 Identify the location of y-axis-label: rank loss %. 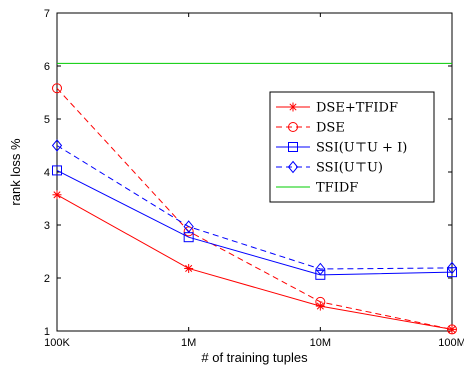
(15, 172).